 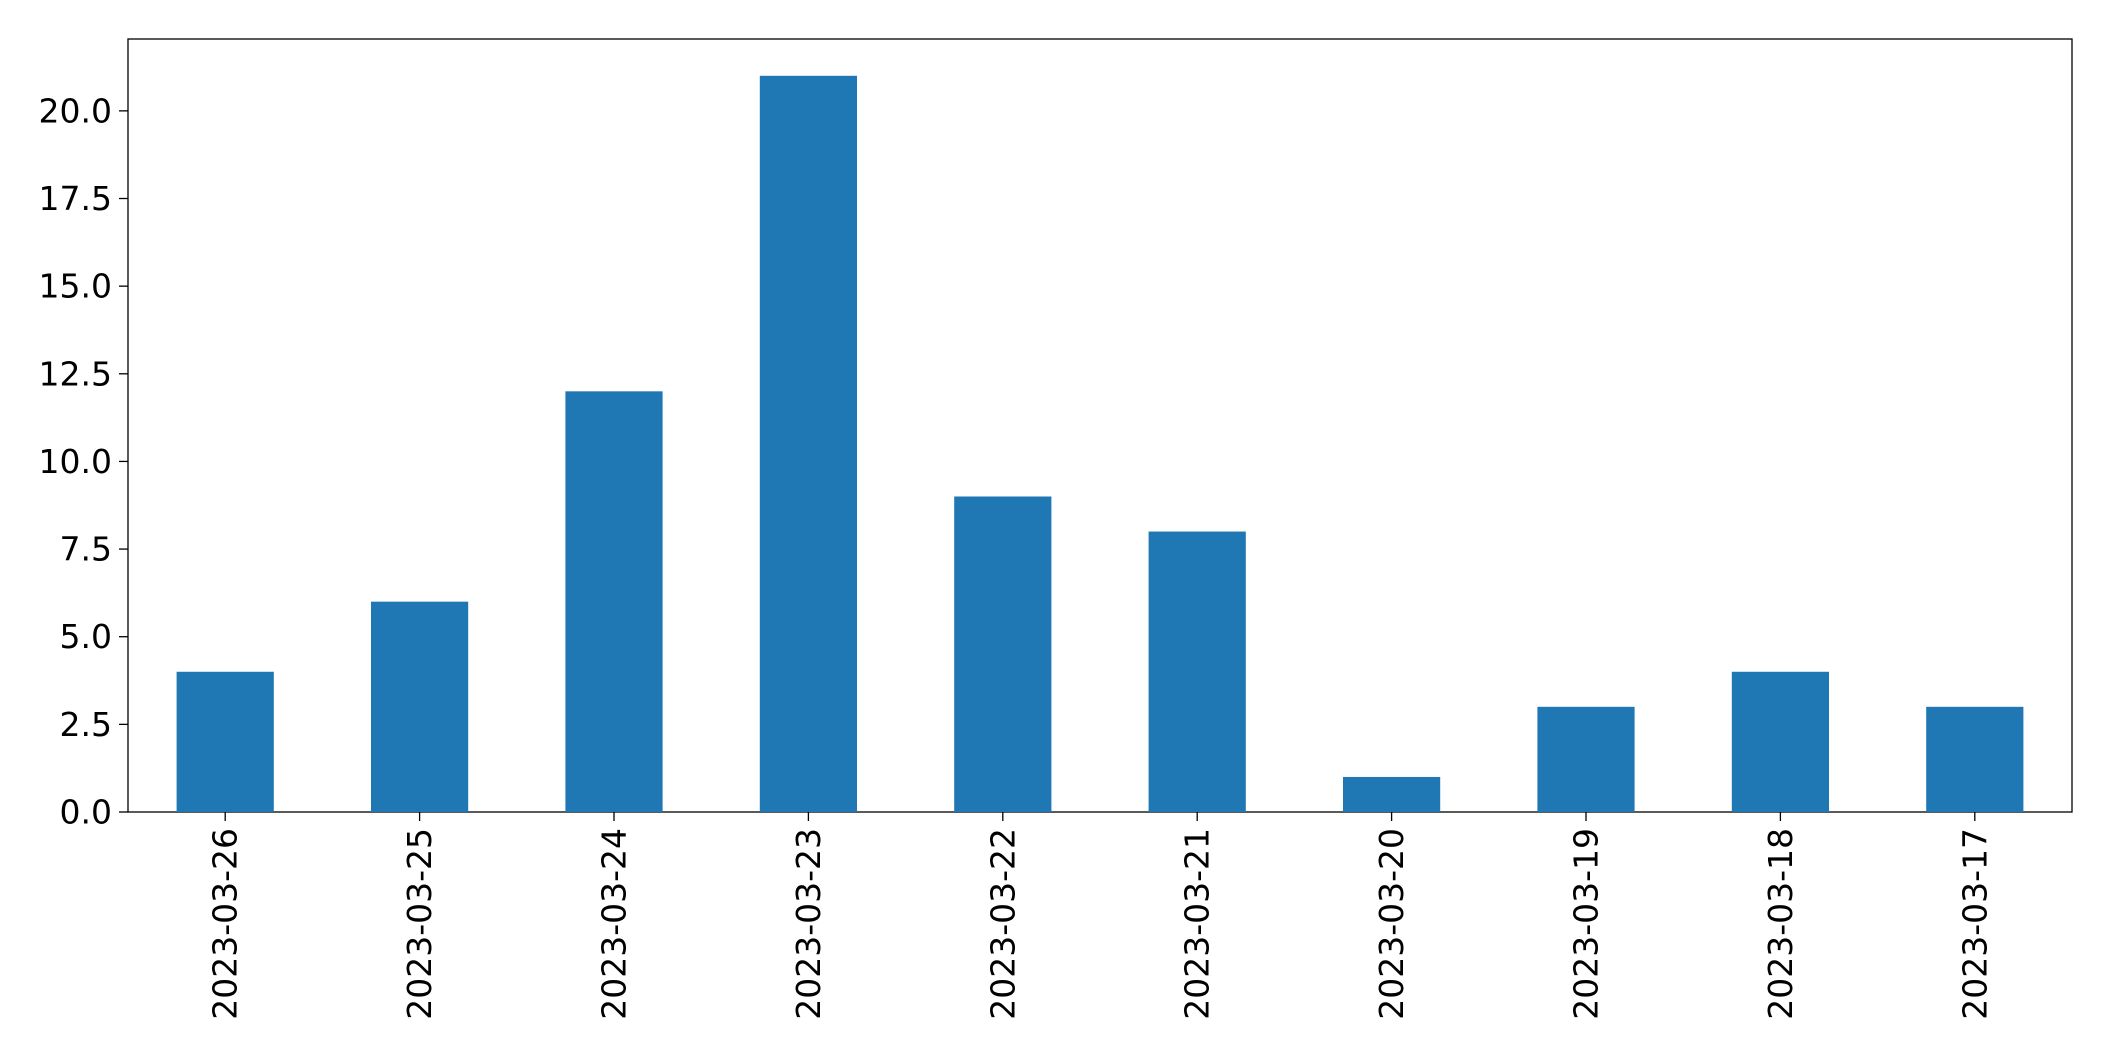 What do you see at coordinates (86, 724) in the screenshot?
I see `y-tick-label: 2.5` at bounding box center [86, 724].